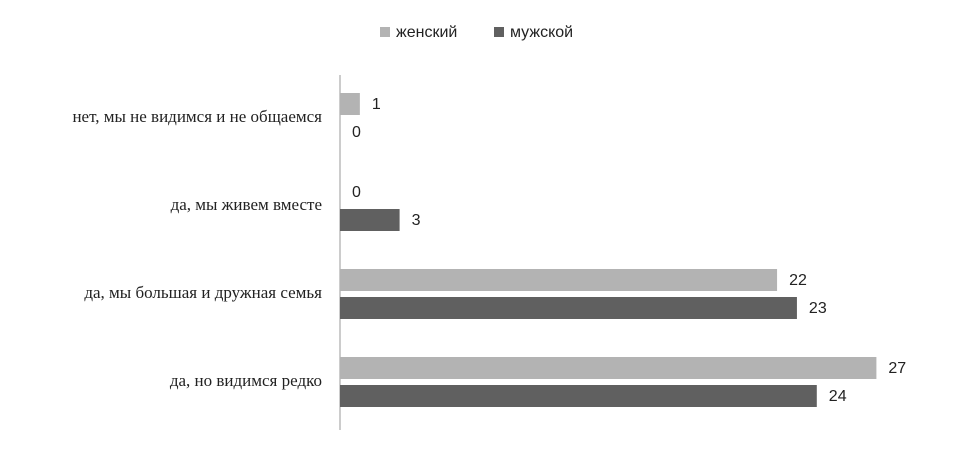  I want to click on value-label: 3, so click(416, 220).